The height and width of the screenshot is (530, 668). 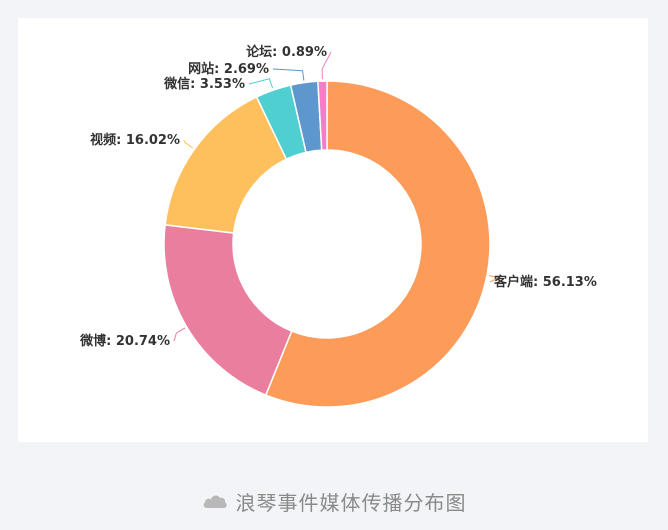 I want to click on cloud-icon, so click(x=215, y=501).